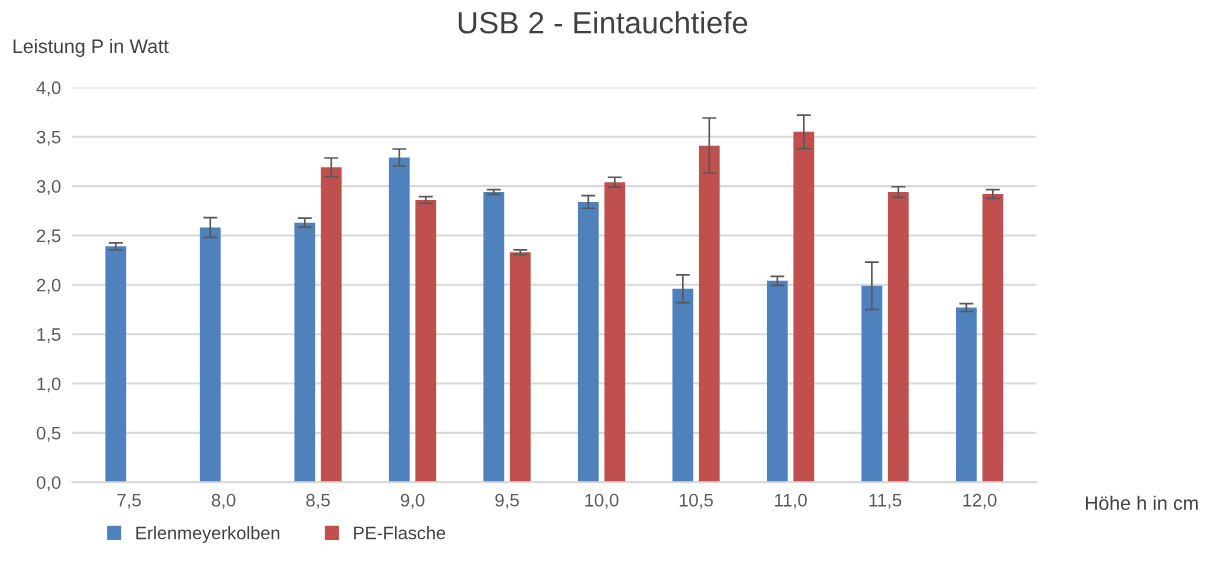 This screenshot has width=1205, height=564. What do you see at coordinates (208, 534) in the screenshot?
I see `legend-label: Erlenmeyerkolben` at bounding box center [208, 534].